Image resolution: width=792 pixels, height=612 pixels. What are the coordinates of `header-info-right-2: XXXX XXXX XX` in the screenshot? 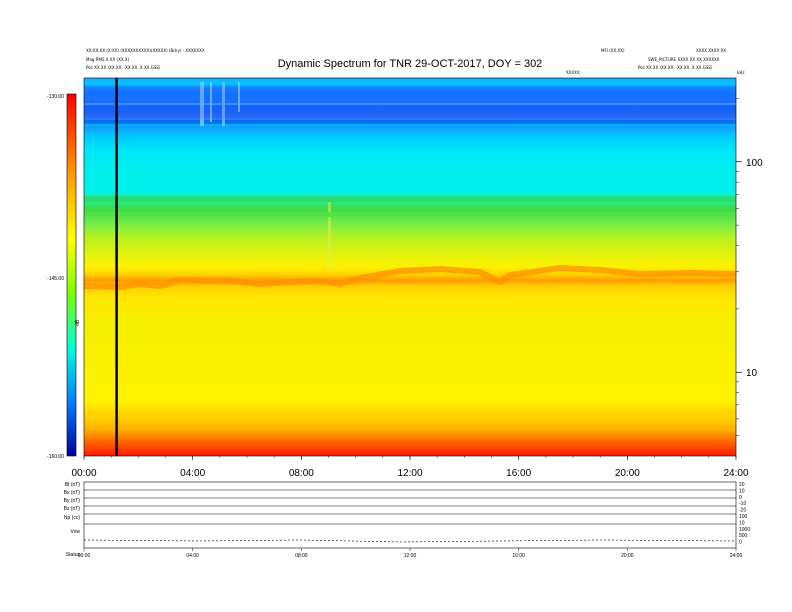 It's located at (711, 50).